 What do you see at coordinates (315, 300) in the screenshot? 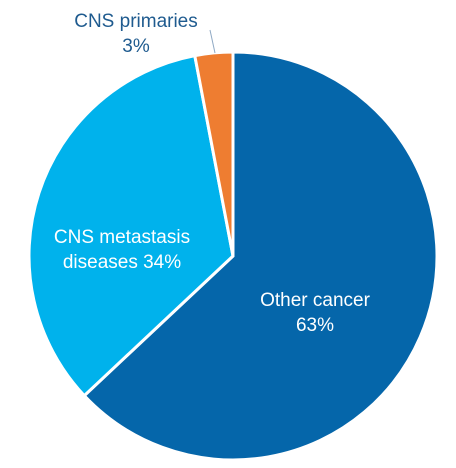
I see `slice-label-line: Other cancer` at bounding box center [315, 300].